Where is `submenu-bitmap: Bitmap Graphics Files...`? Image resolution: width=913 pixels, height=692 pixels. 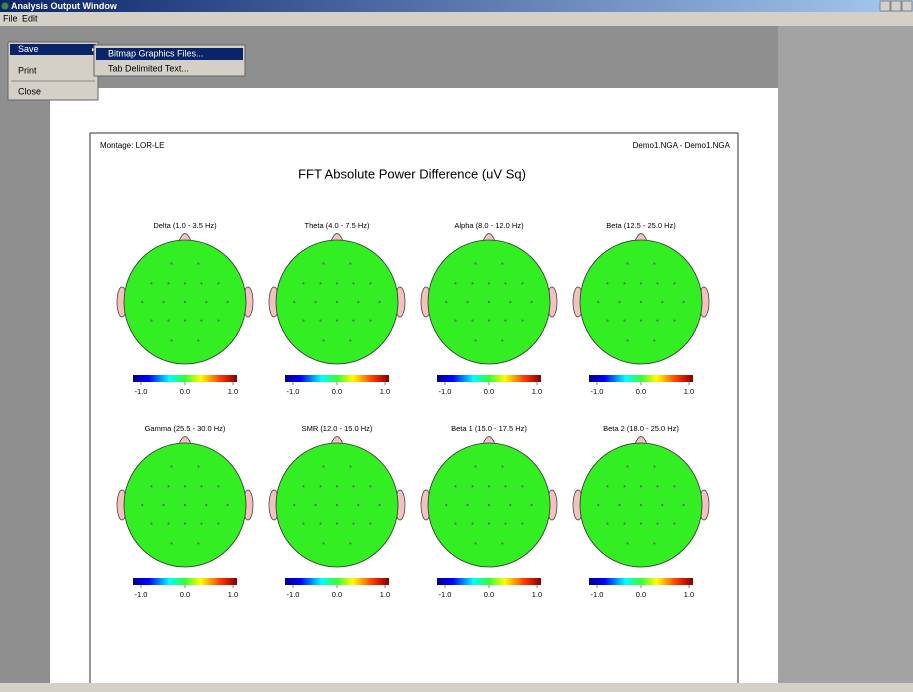 submenu-bitmap: Bitmap Graphics Files... is located at coordinates (156, 53).